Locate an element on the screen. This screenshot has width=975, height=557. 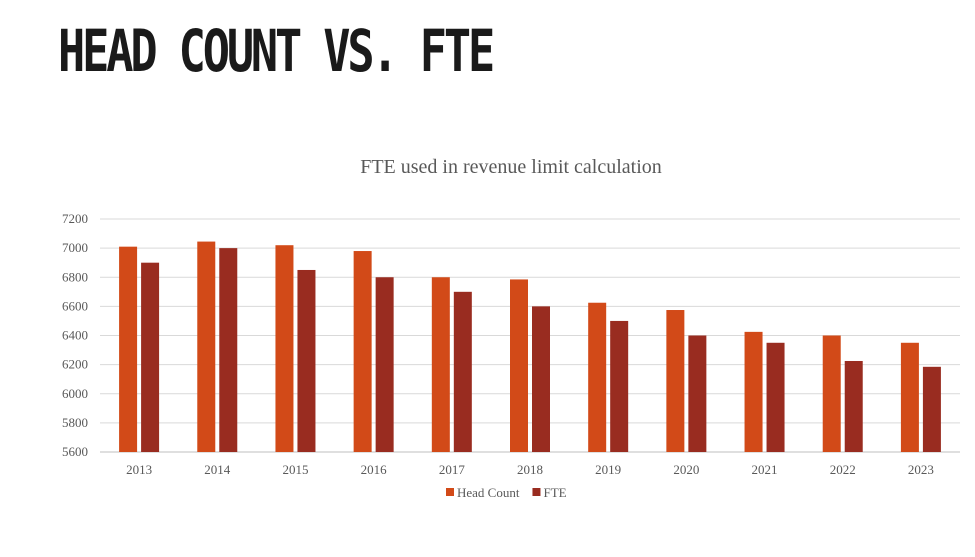
legend-label-head-count: Head Count is located at coordinates (488, 492).